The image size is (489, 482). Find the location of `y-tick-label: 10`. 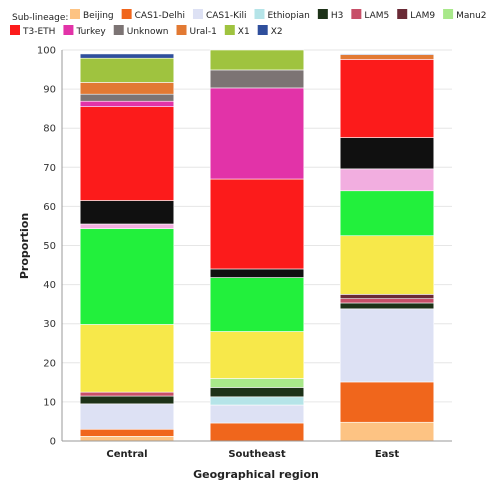

y-tick-label: 10 is located at coordinates (49, 402).